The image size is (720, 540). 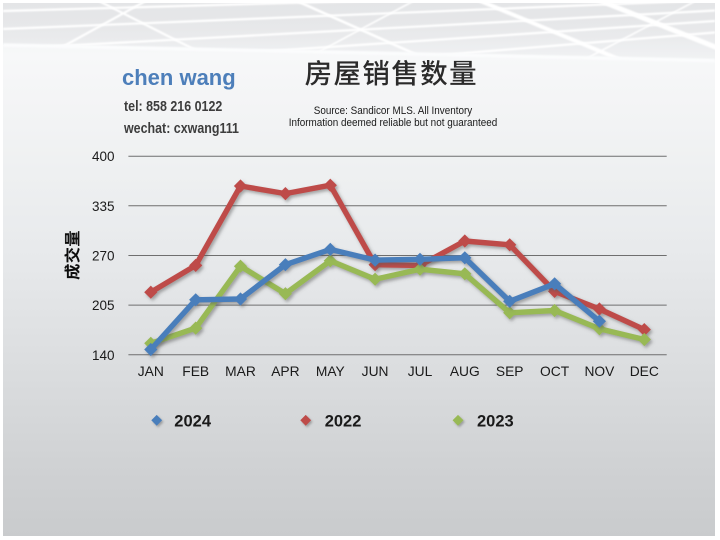 I want to click on svg-text: 2024, so click(x=193, y=422).